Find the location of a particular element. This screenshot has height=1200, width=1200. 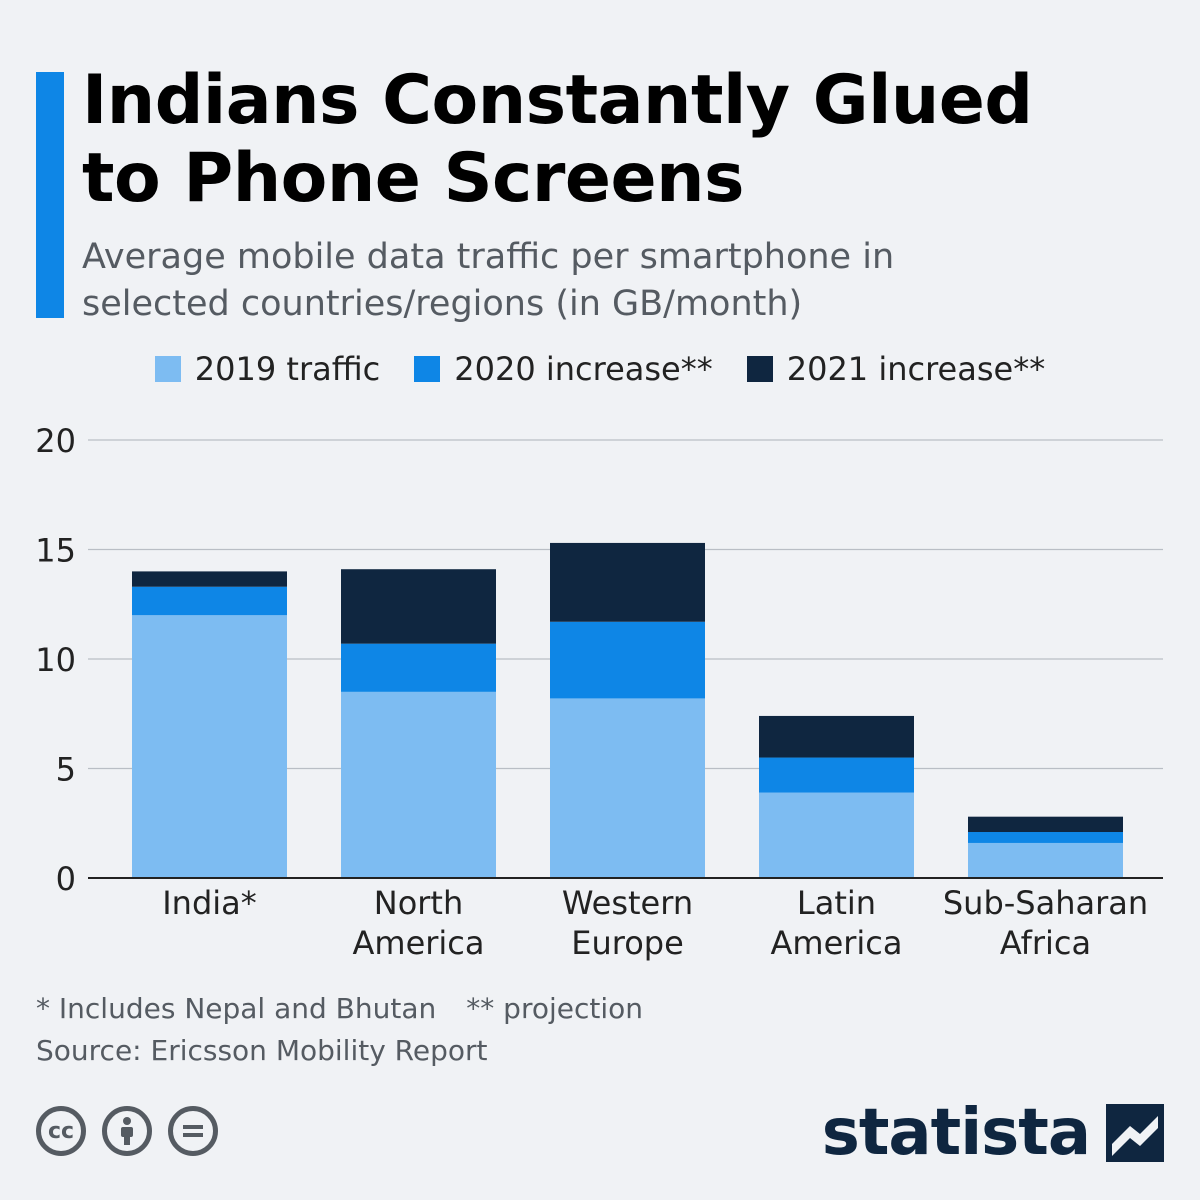

y-tick-label-20: 20 is located at coordinates (55, 441).